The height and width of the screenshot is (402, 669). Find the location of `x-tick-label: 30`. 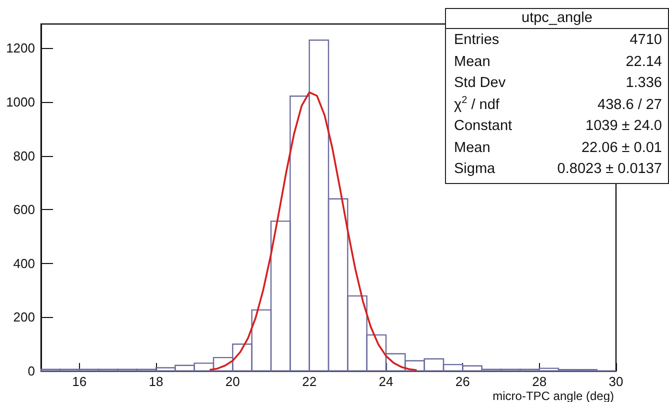

x-tick-label: 30 is located at coordinates (616, 381).